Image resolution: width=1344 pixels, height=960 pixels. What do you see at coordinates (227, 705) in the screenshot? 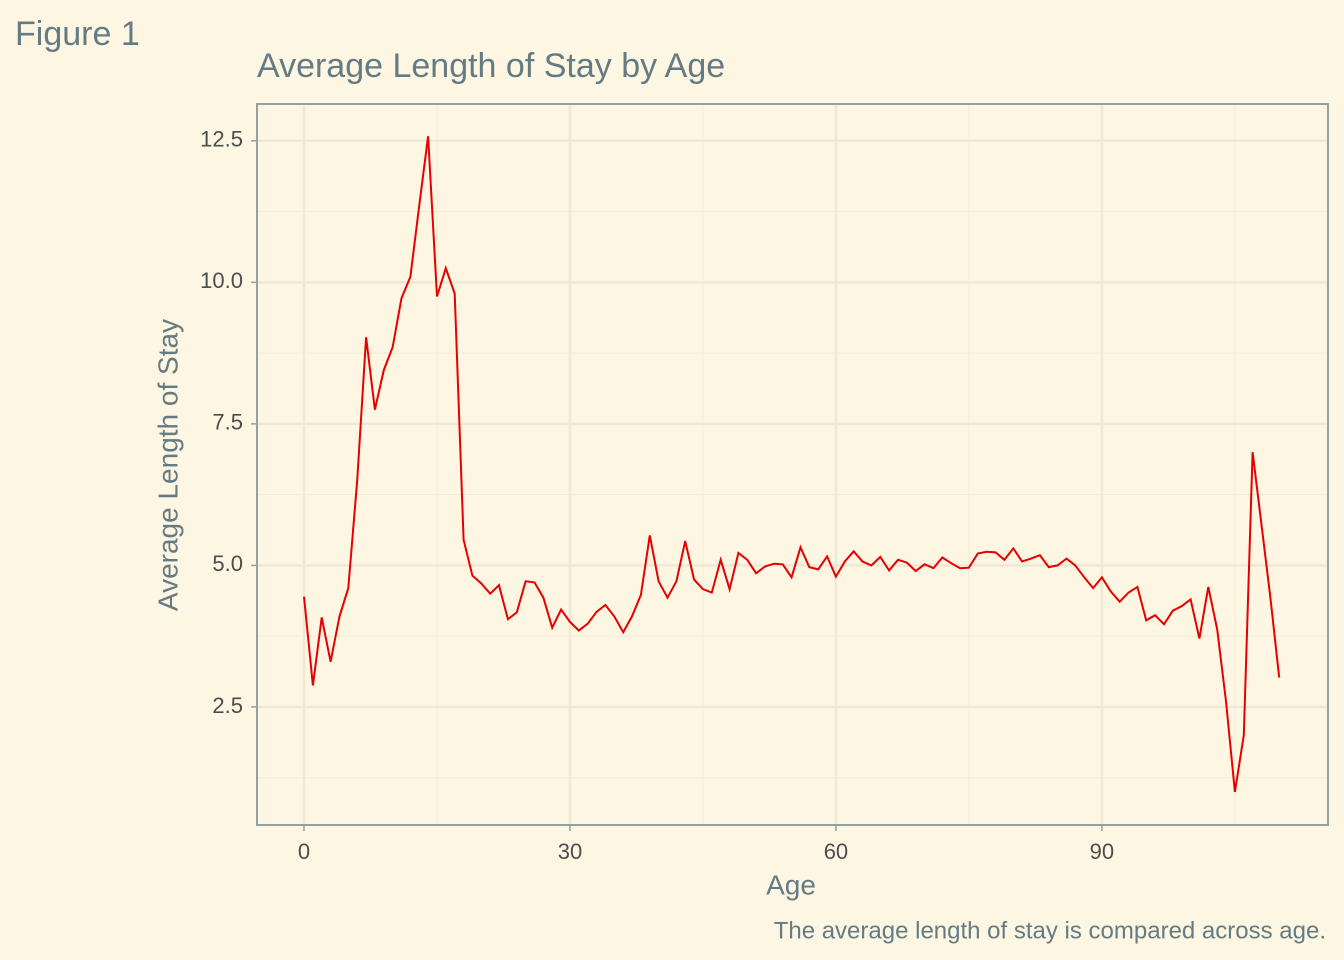
I see `y-tick-label: 2.5` at bounding box center [227, 705].